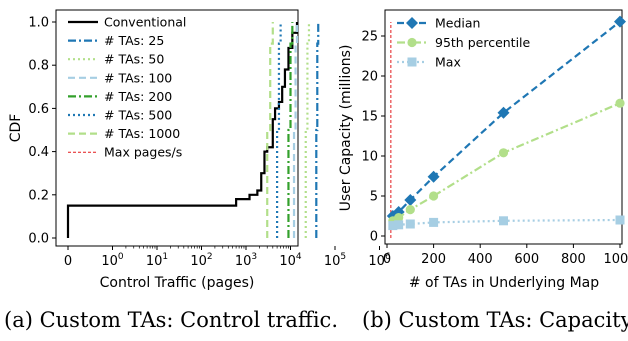  Describe the element at coordinates (369, 37) in the screenshot. I see `capacity-y-tick-label: 25` at that location.